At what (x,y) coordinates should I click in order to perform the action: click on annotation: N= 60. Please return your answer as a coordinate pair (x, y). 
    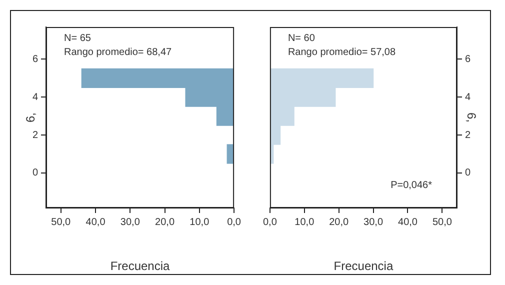
    Looking at the image, I should click on (302, 38).